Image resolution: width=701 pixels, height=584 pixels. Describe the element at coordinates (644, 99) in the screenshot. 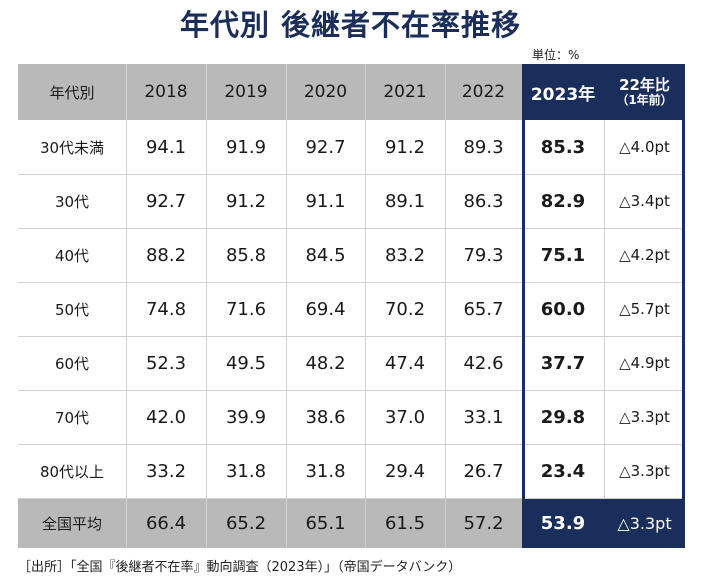

I see `header-yoy-line2: （1年前）` at that location.